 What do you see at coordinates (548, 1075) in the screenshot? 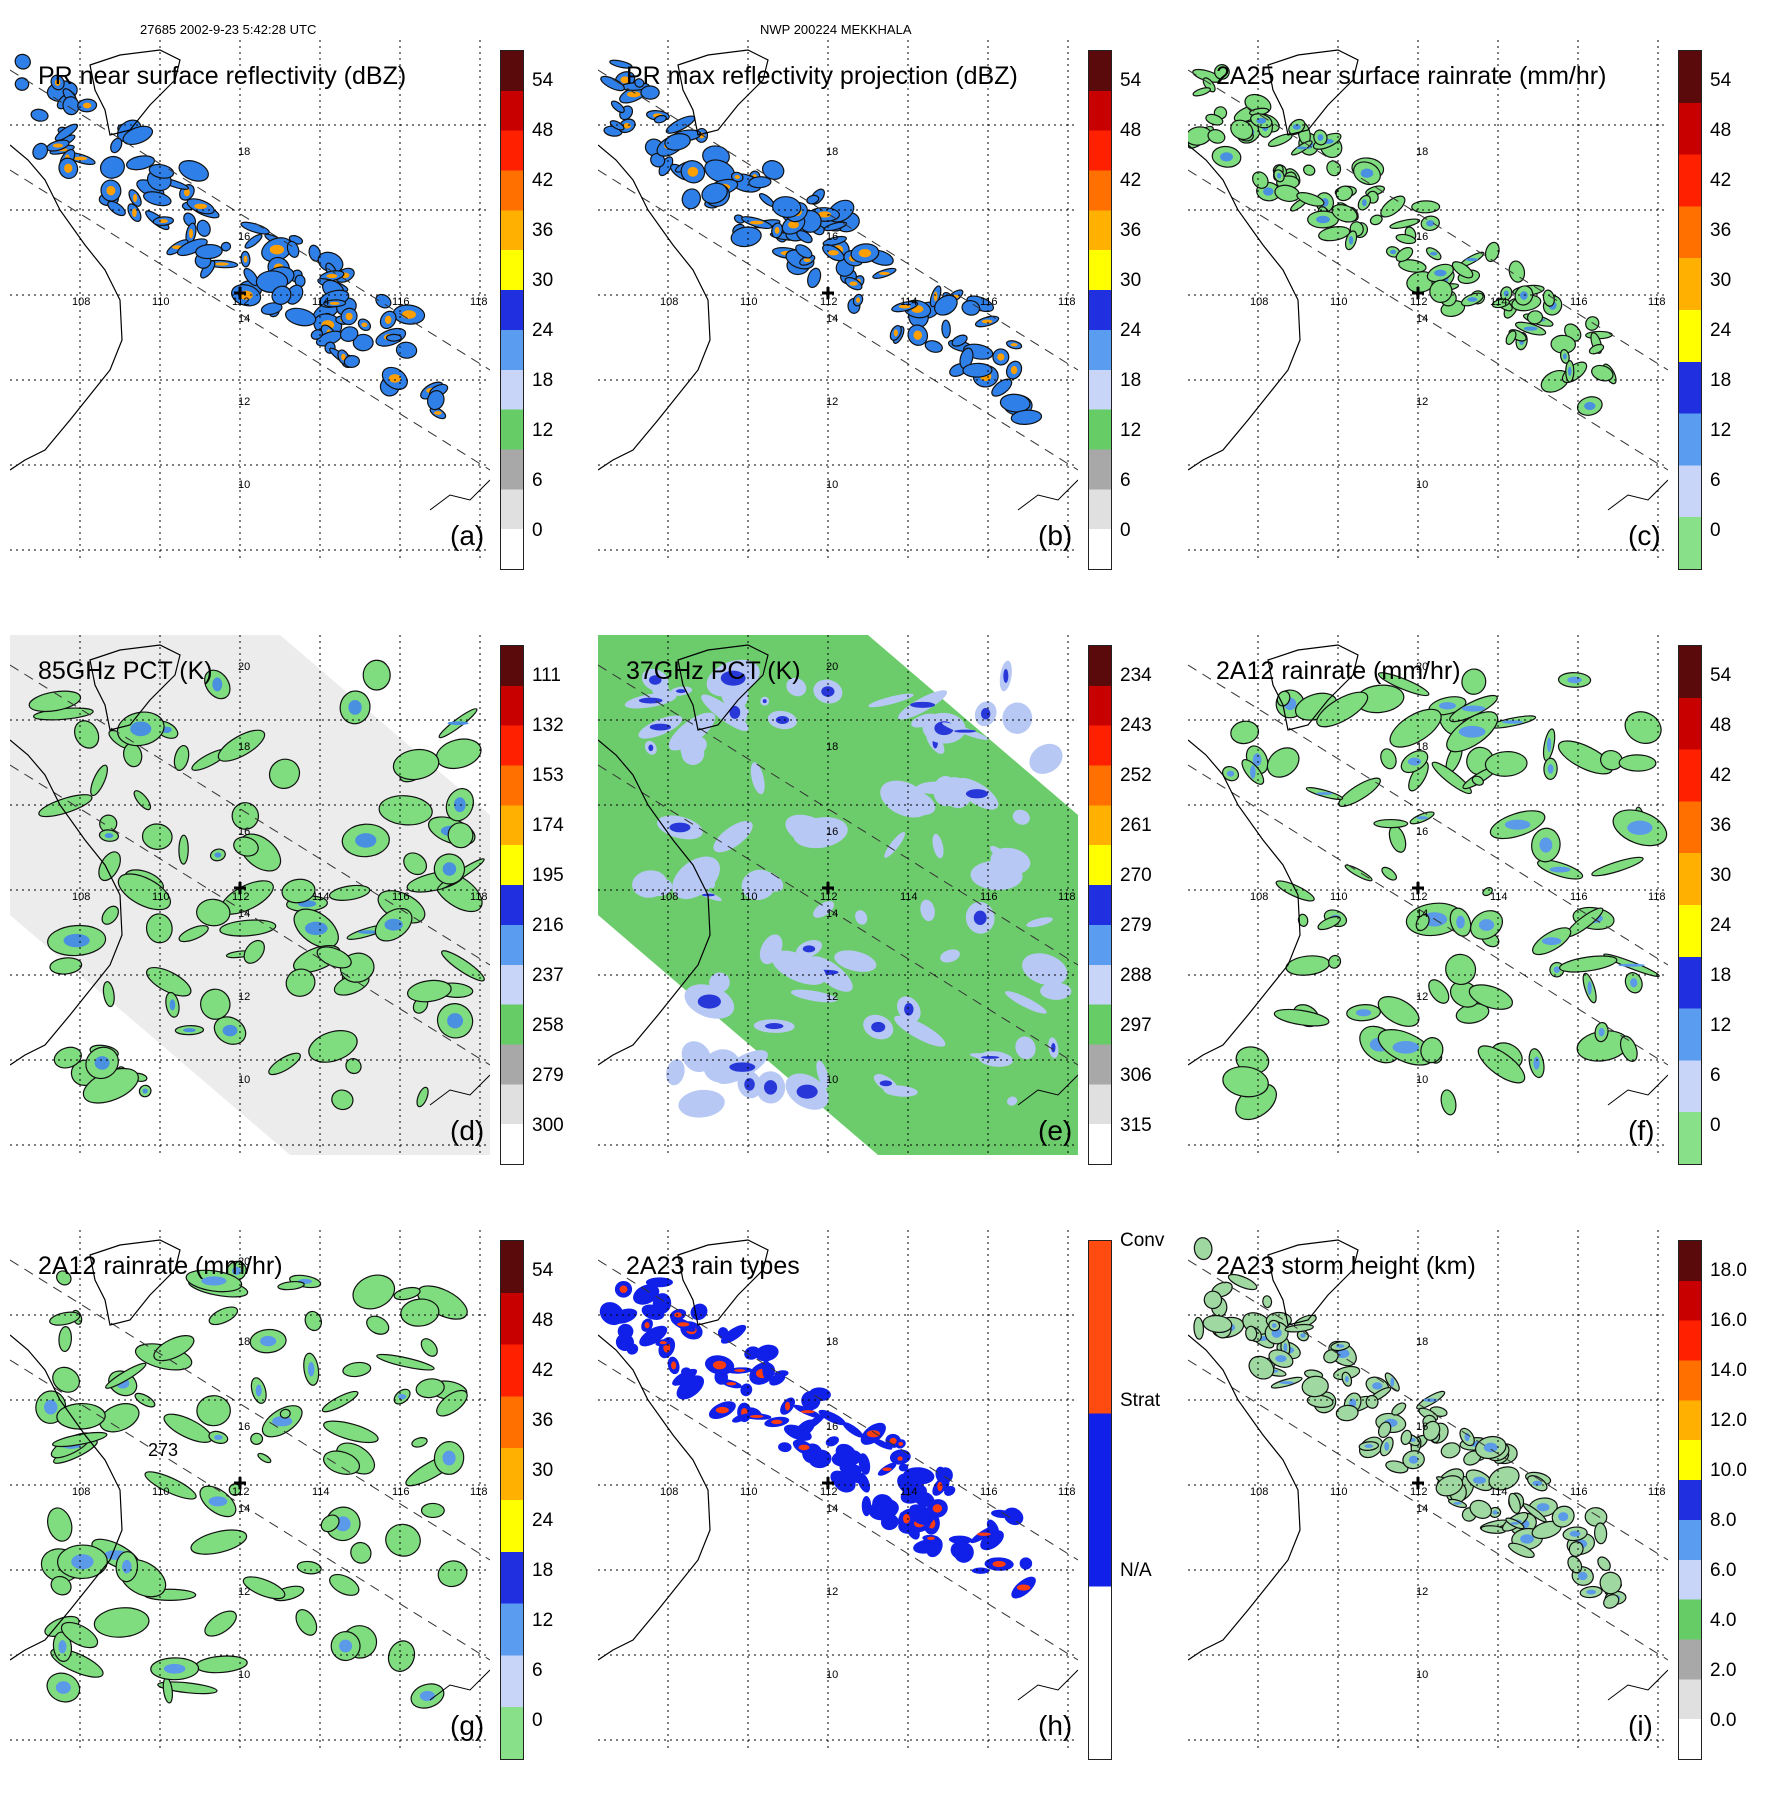
I see `colorbar-tick-label: 279` at bounding box center [548, 1075].